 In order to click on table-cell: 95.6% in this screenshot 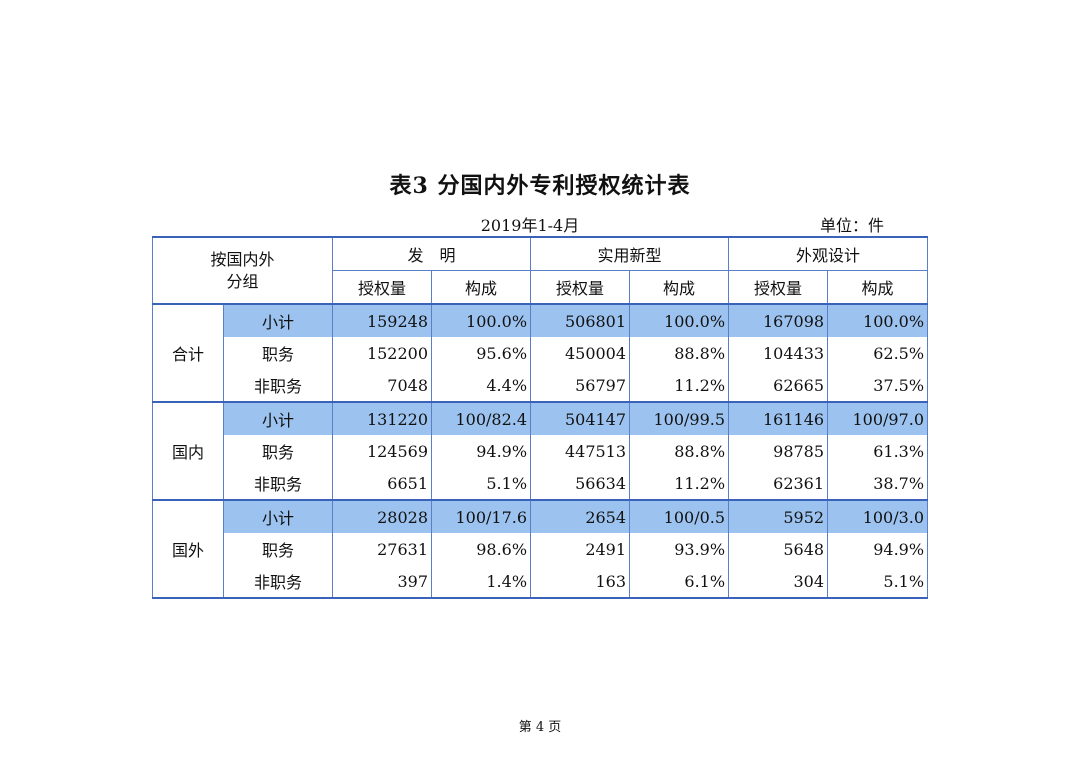, I will do `click(481, 353)`.